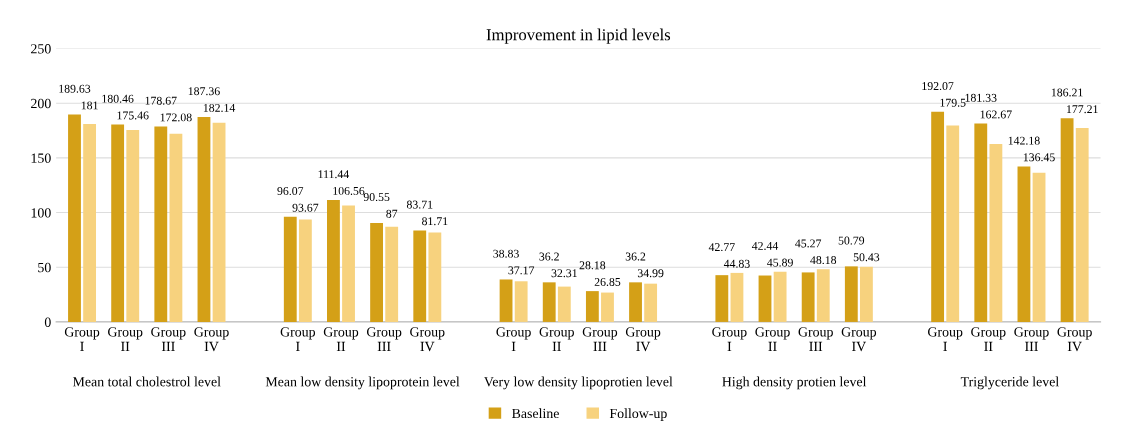  What do you see at coordinates (938, 86) in the screenshot?
I see `data-label: 192.07` at bounding box center [938, 86].